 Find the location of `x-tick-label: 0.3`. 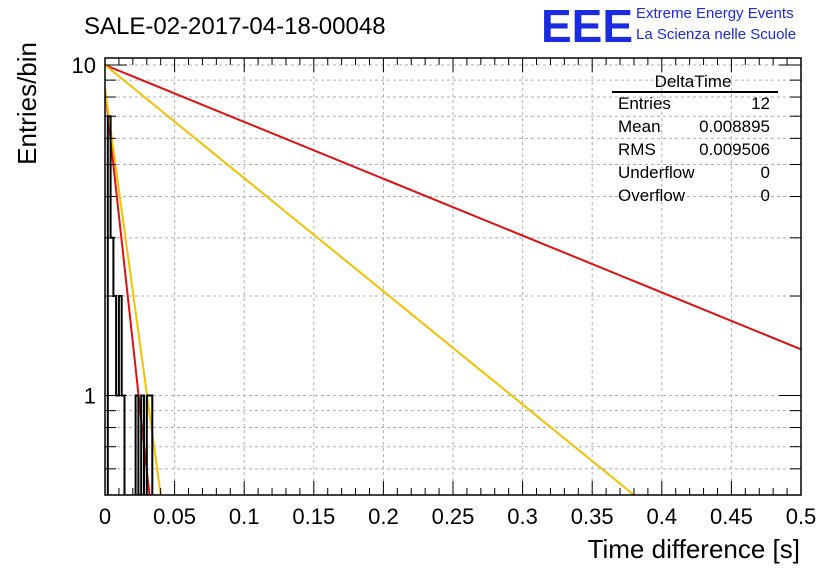

x-tick-label: 0.3 is located at coordinates (522, 516).